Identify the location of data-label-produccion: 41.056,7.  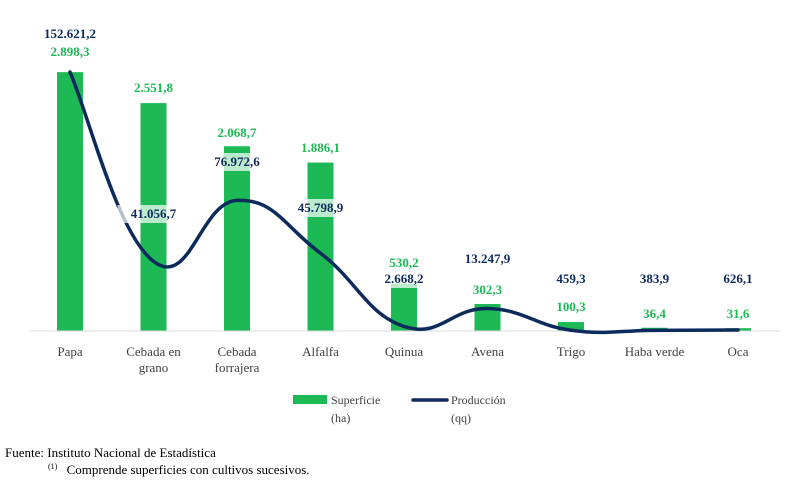
(154, 213).